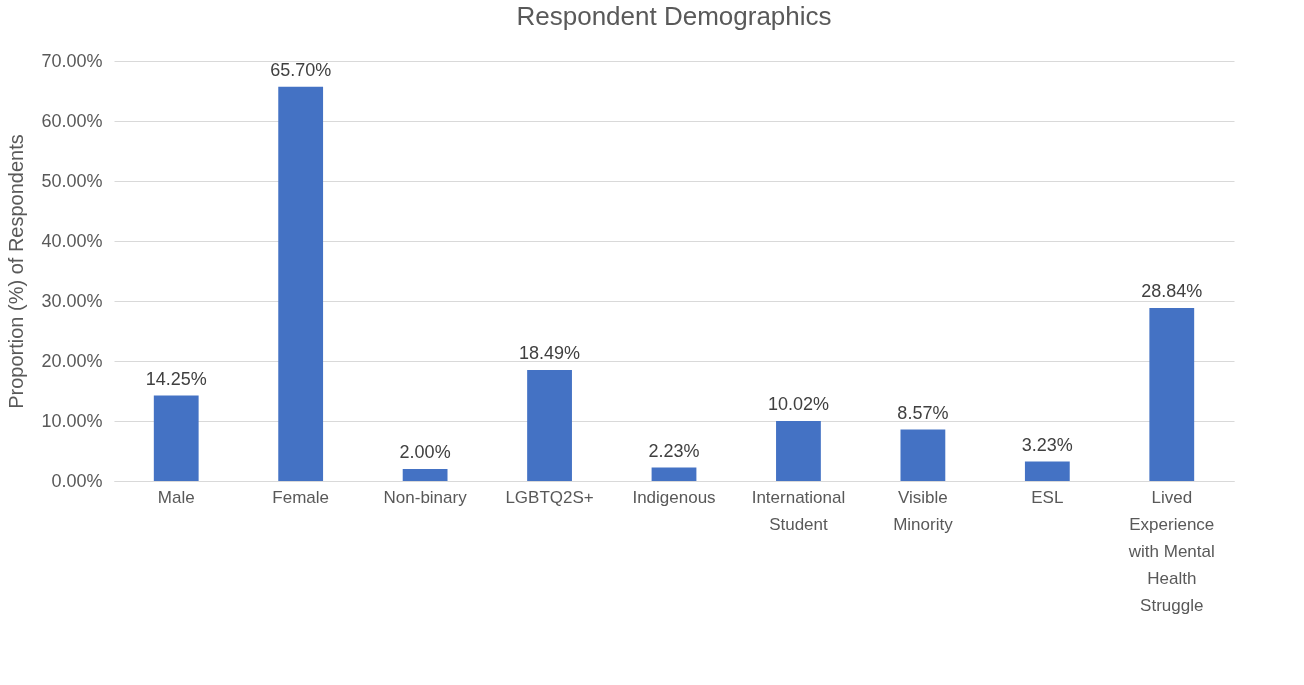  Describe the element at coordinates (923, 510) in the screenshot. I see `x-tick-label: Visible Minority` at that location.